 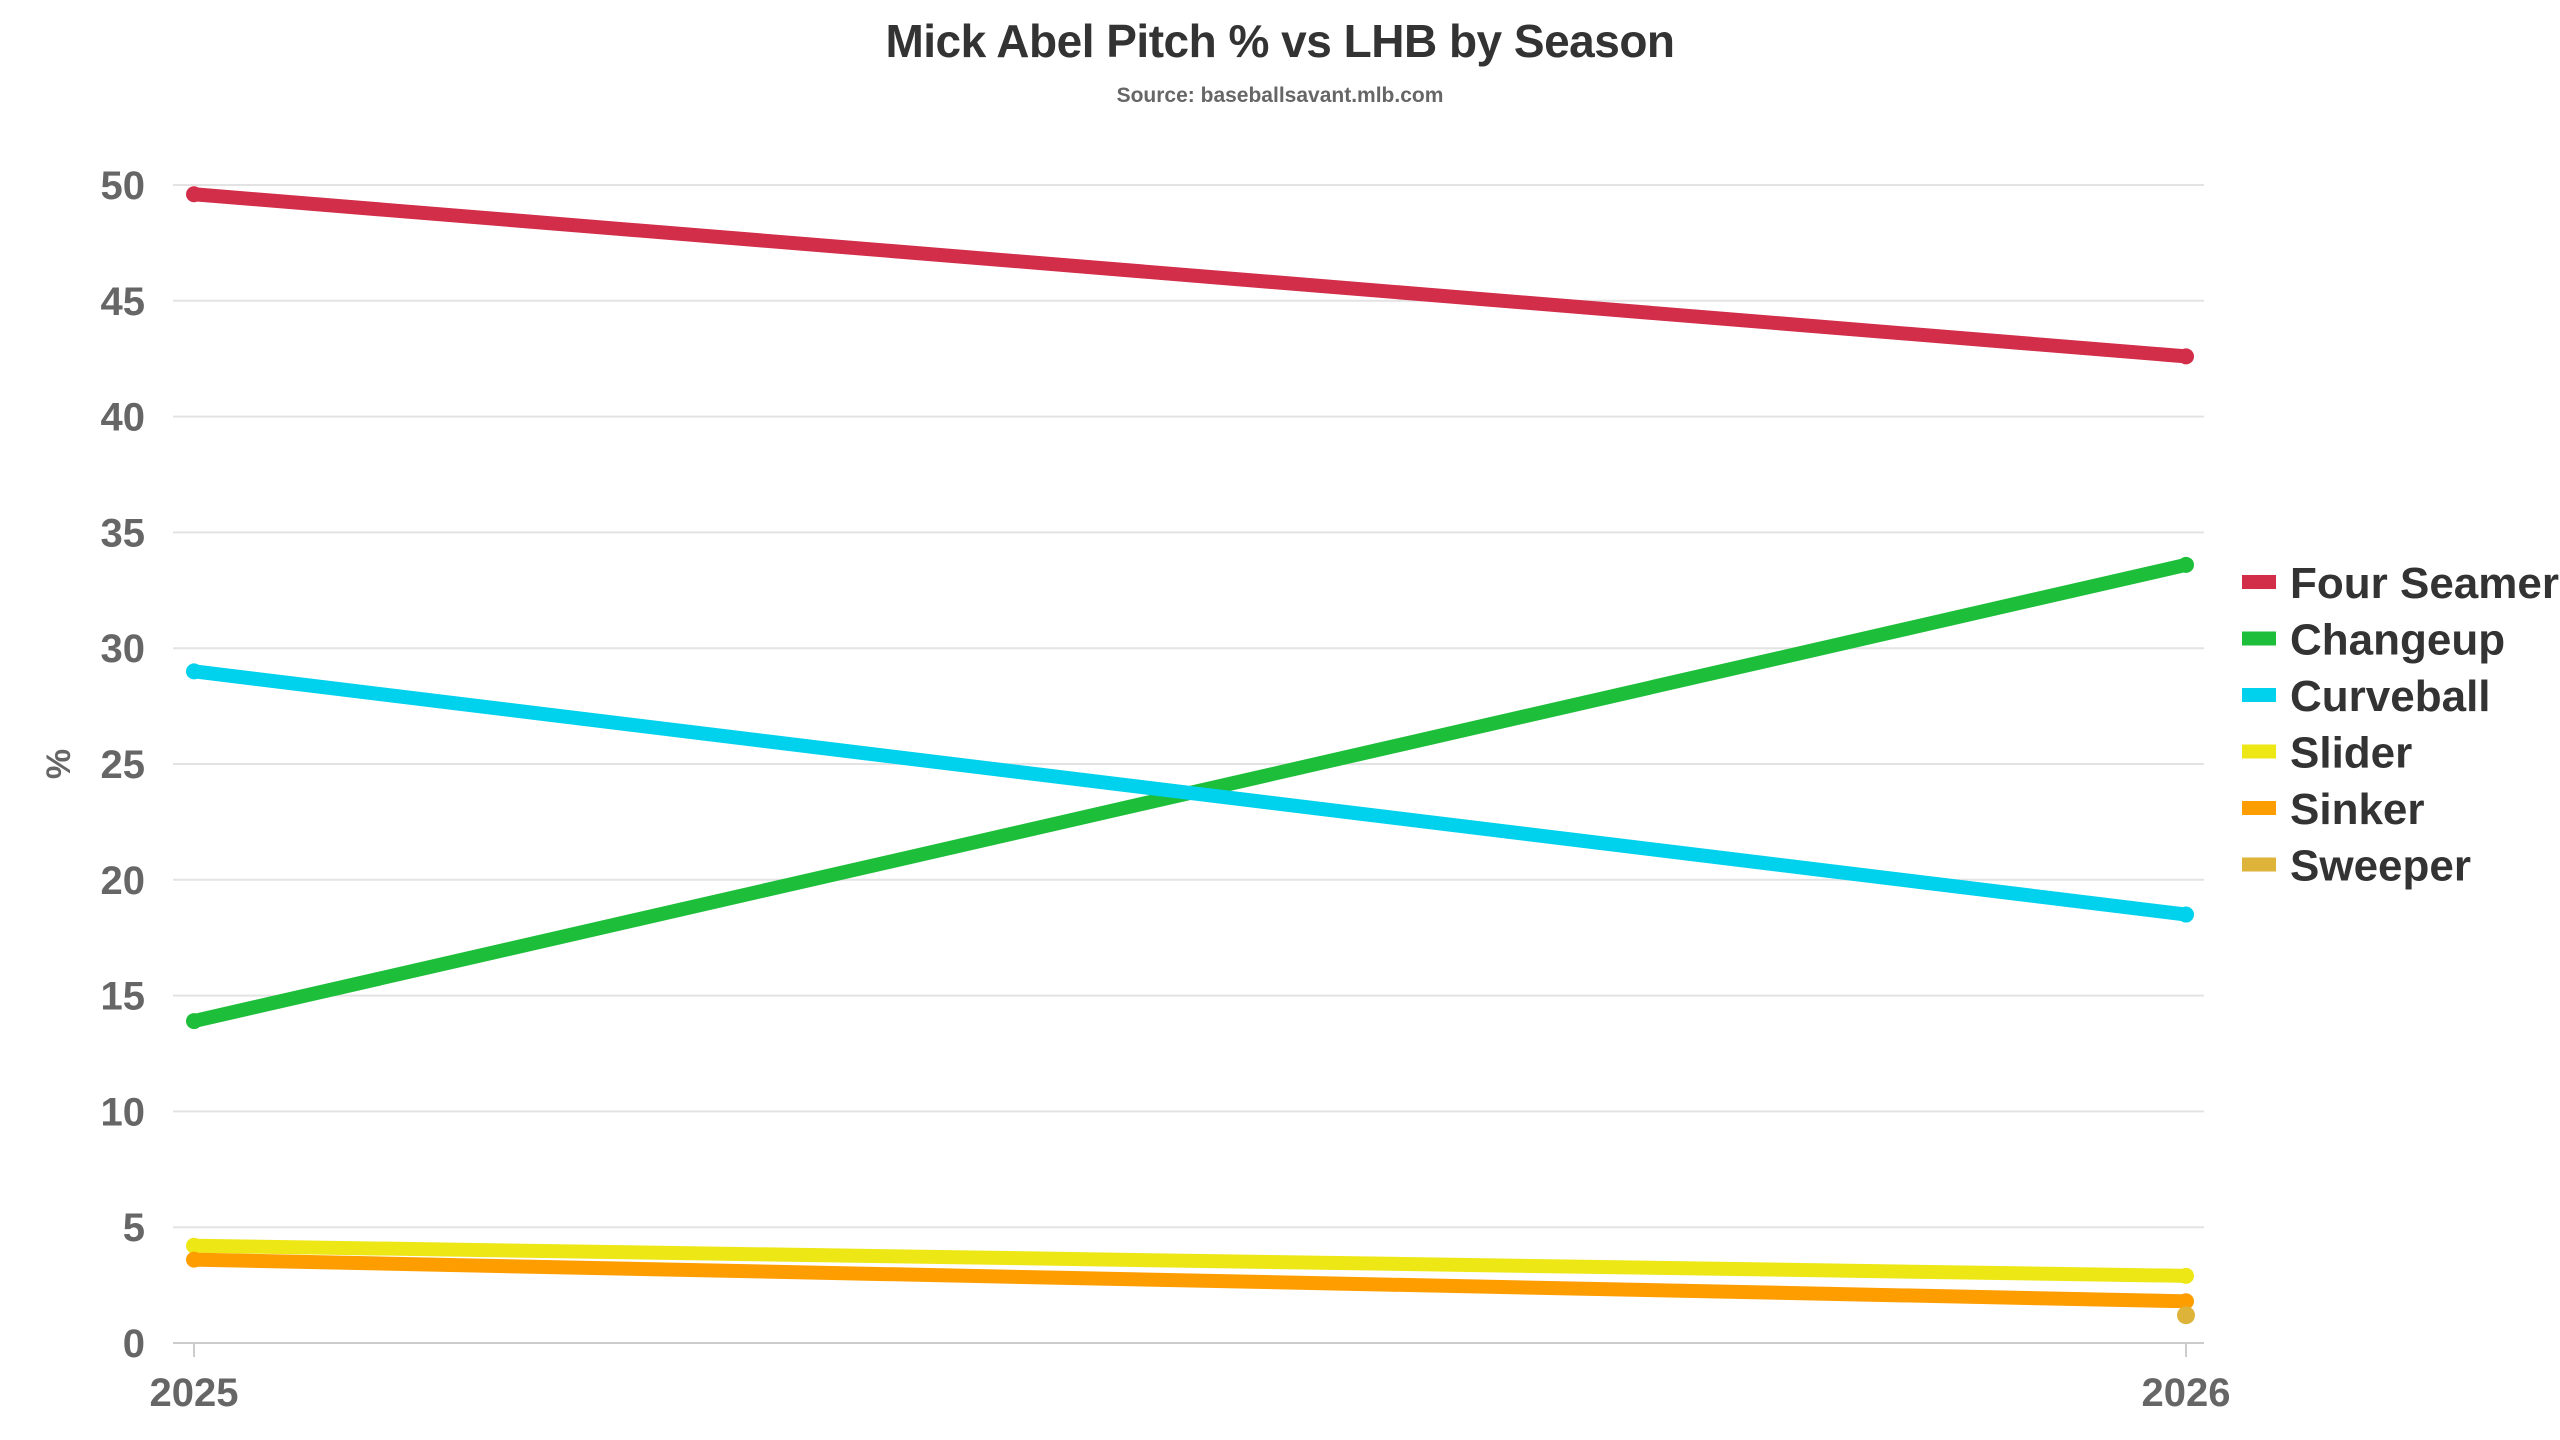 I want to click on legend-item-label: Four Seamer, so click(x=2424, y=583).